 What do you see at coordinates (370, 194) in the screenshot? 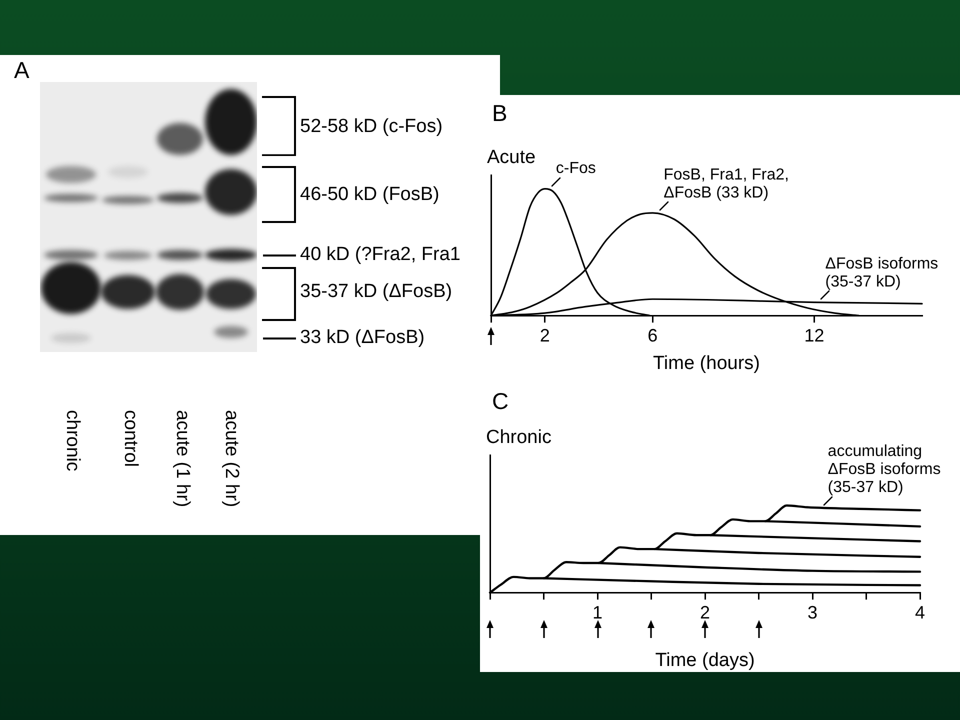
I see `text: 46-50 kD (FosB)` at bounding box center [370, 194].